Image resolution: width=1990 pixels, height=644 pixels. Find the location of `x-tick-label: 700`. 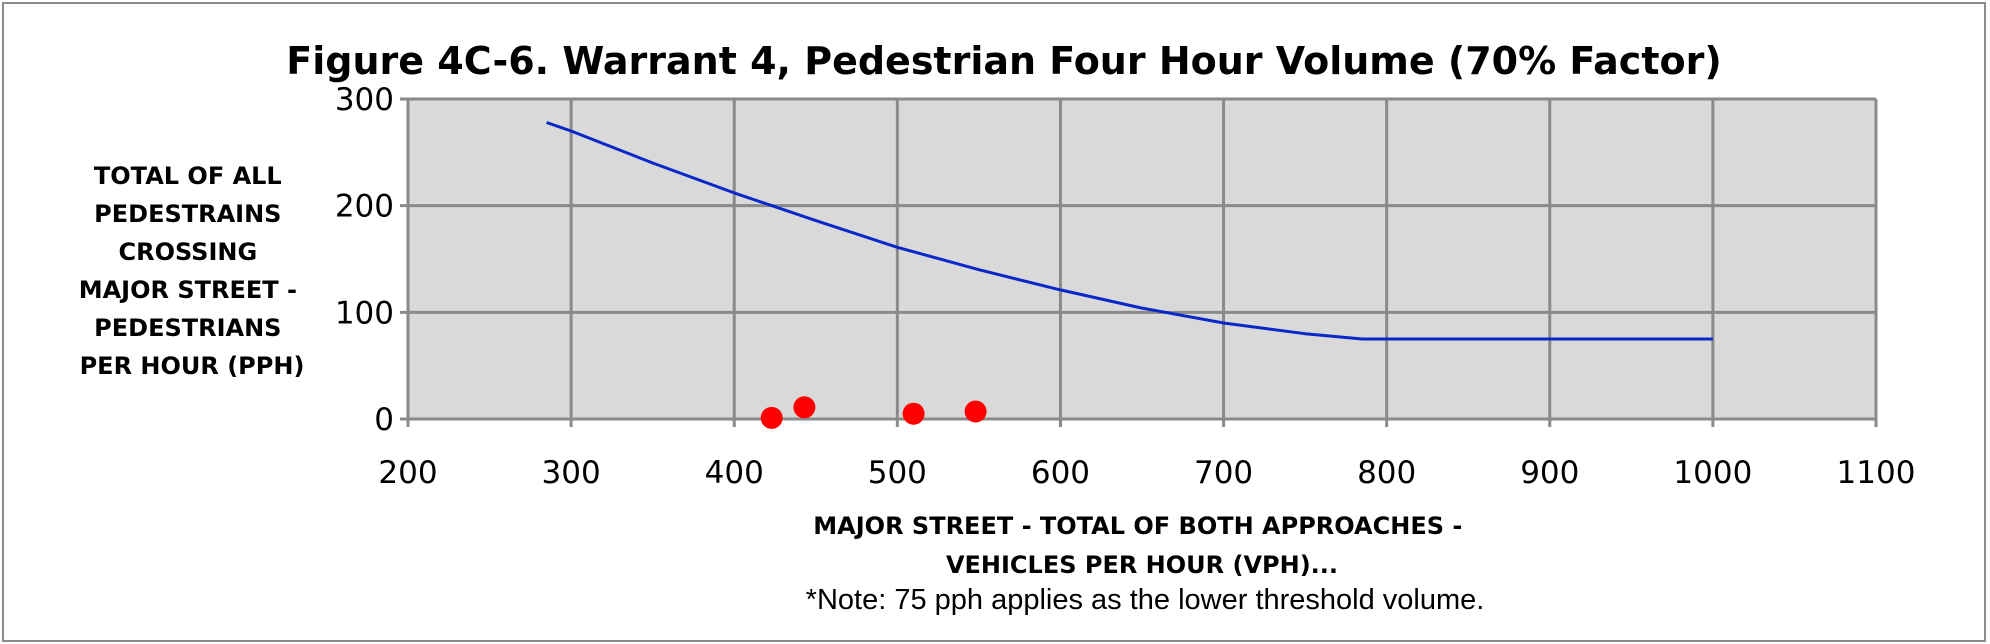

x-tick-label: 700 is located at coordinates (1223, 473).